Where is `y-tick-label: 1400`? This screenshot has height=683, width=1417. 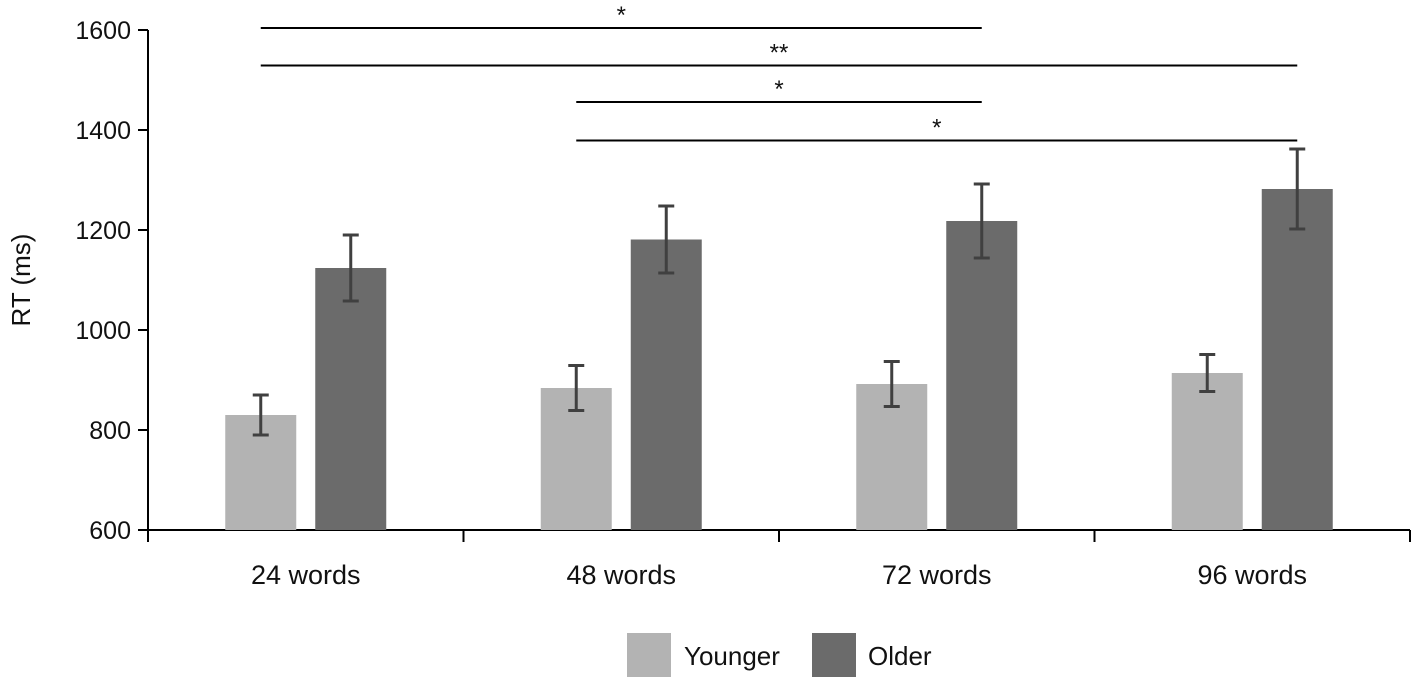 y-tick-label: 1400 is located at coordinates (103, 131).